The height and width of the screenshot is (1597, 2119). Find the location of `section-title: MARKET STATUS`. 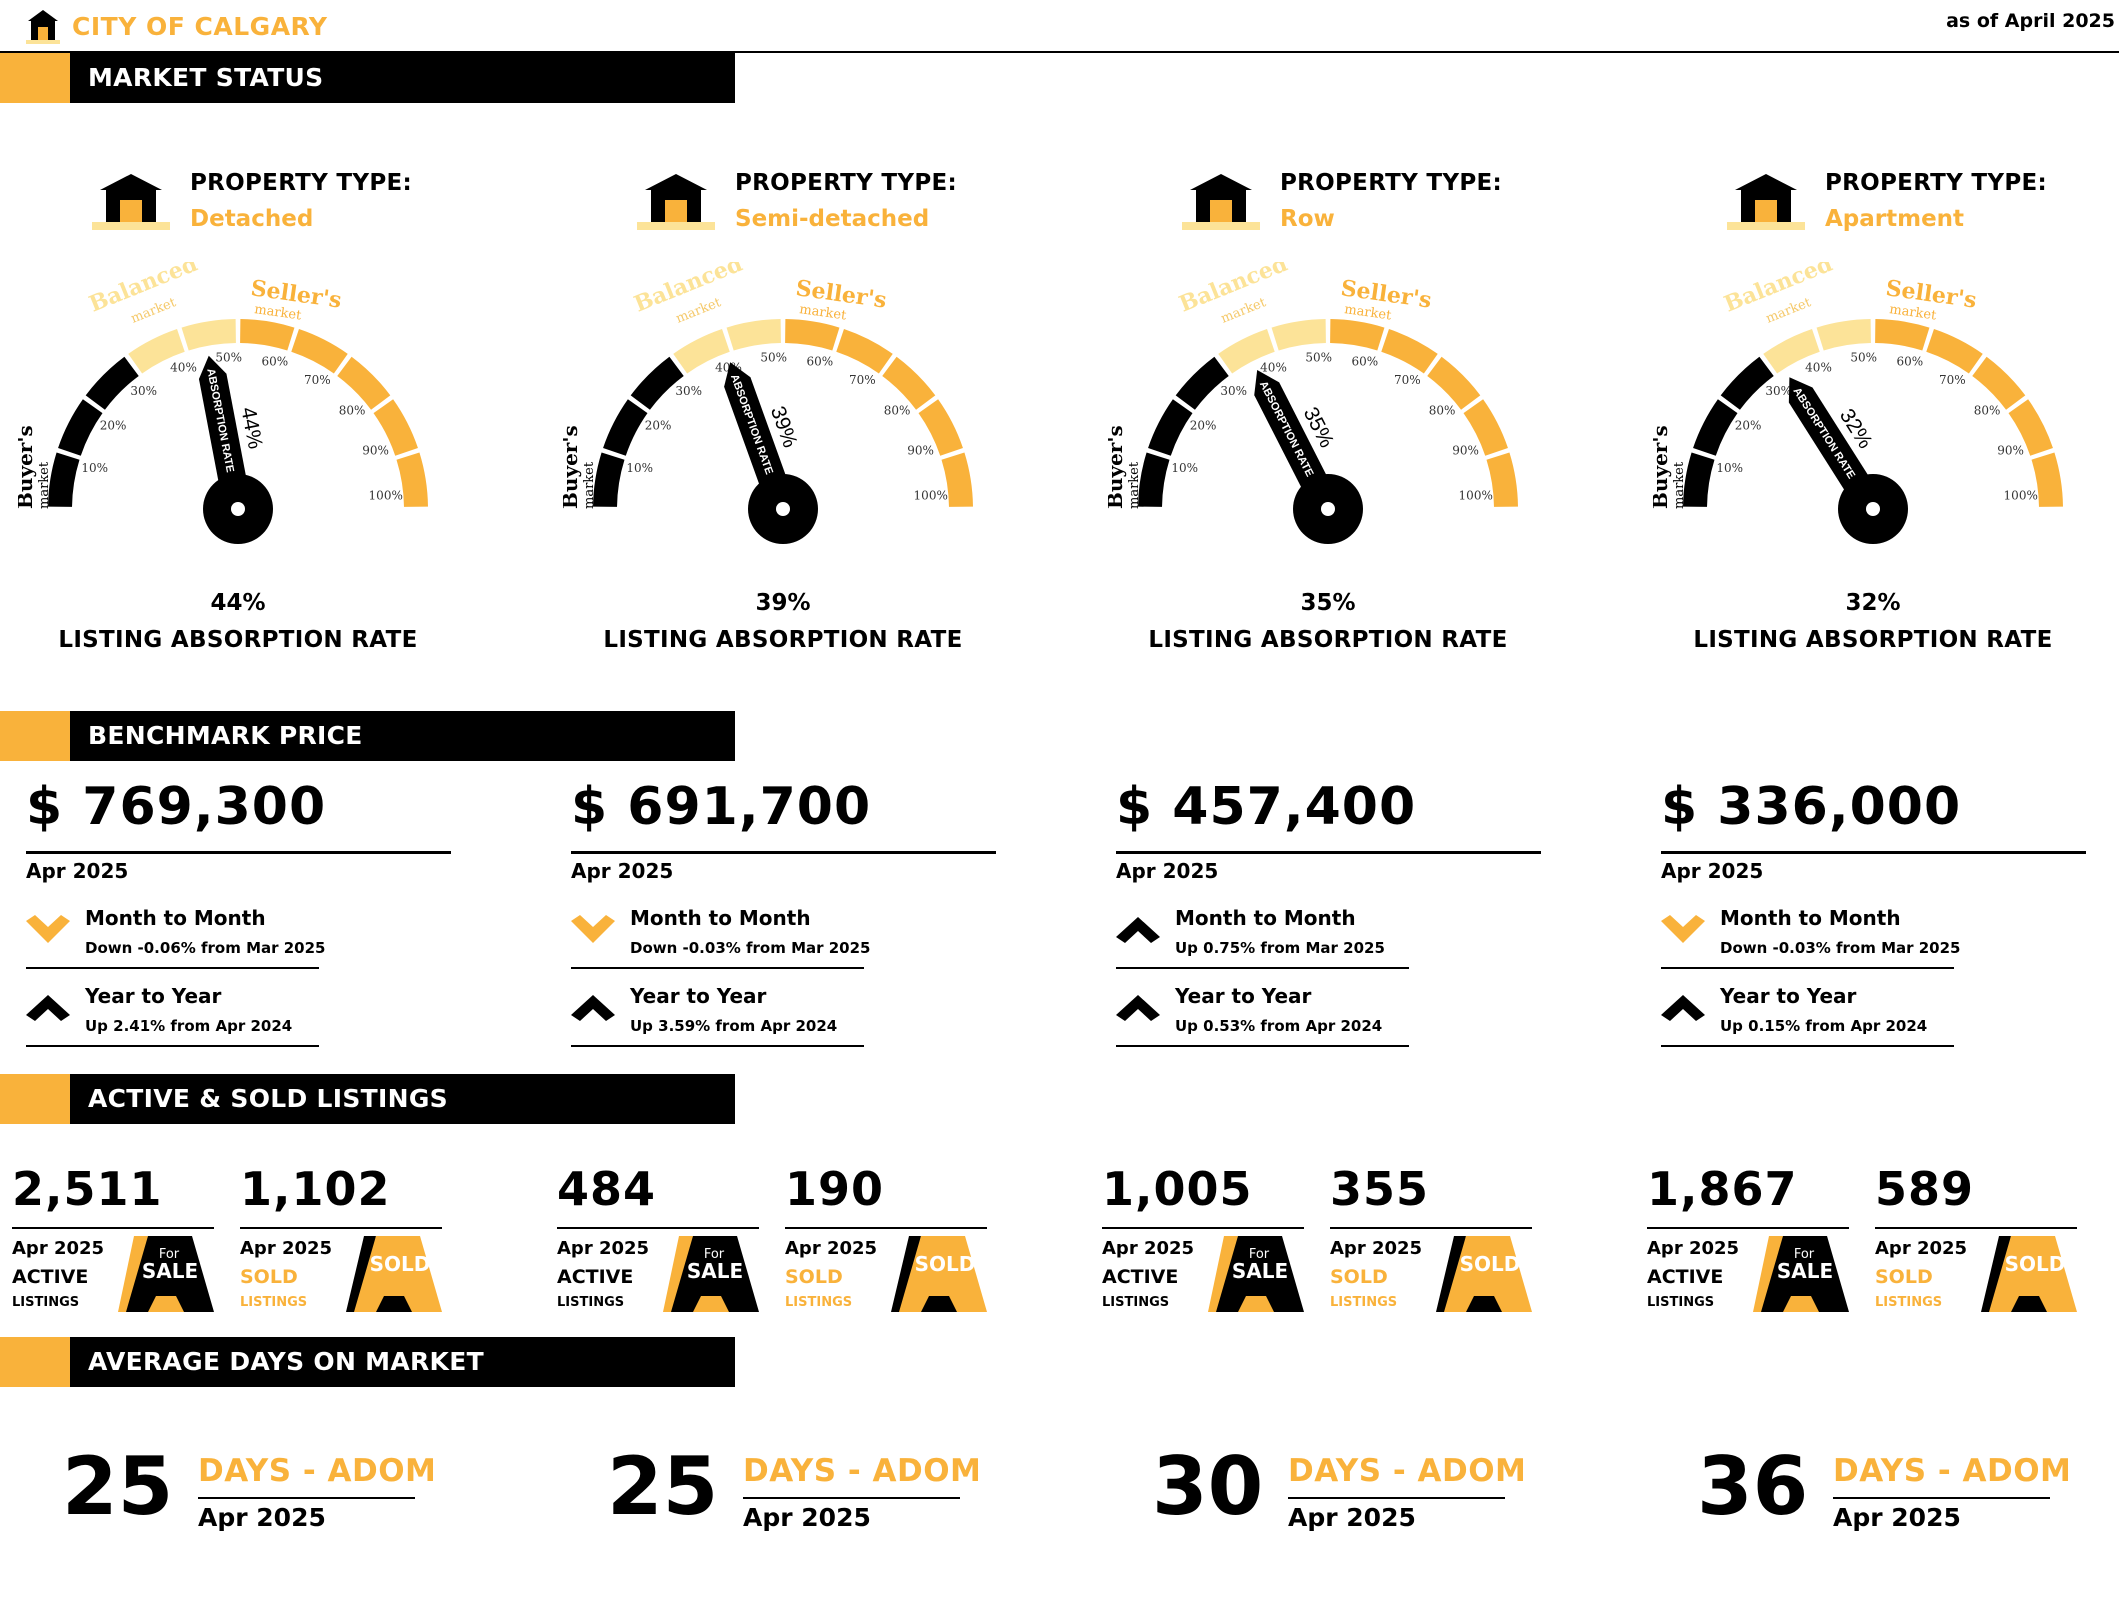

section-title: MARKET STATUS is located at coordinates (206, 77).